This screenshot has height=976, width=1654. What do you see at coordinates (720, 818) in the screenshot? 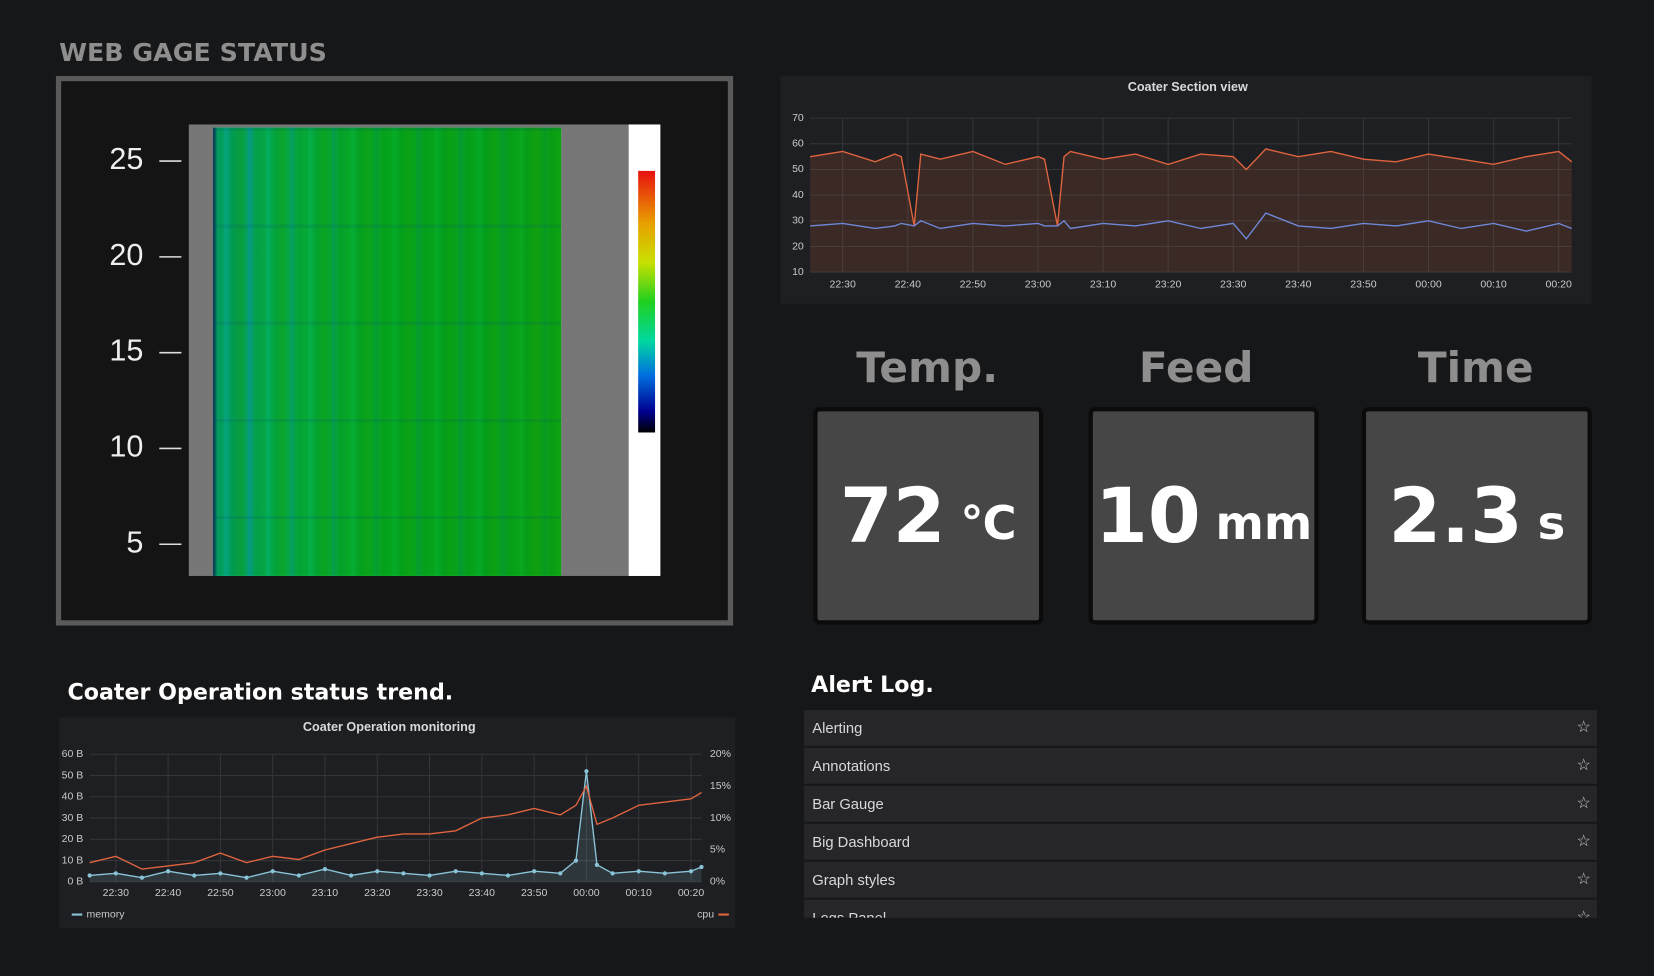
I see `y2-tick-label: 10%` at bounding box center [720, 818].